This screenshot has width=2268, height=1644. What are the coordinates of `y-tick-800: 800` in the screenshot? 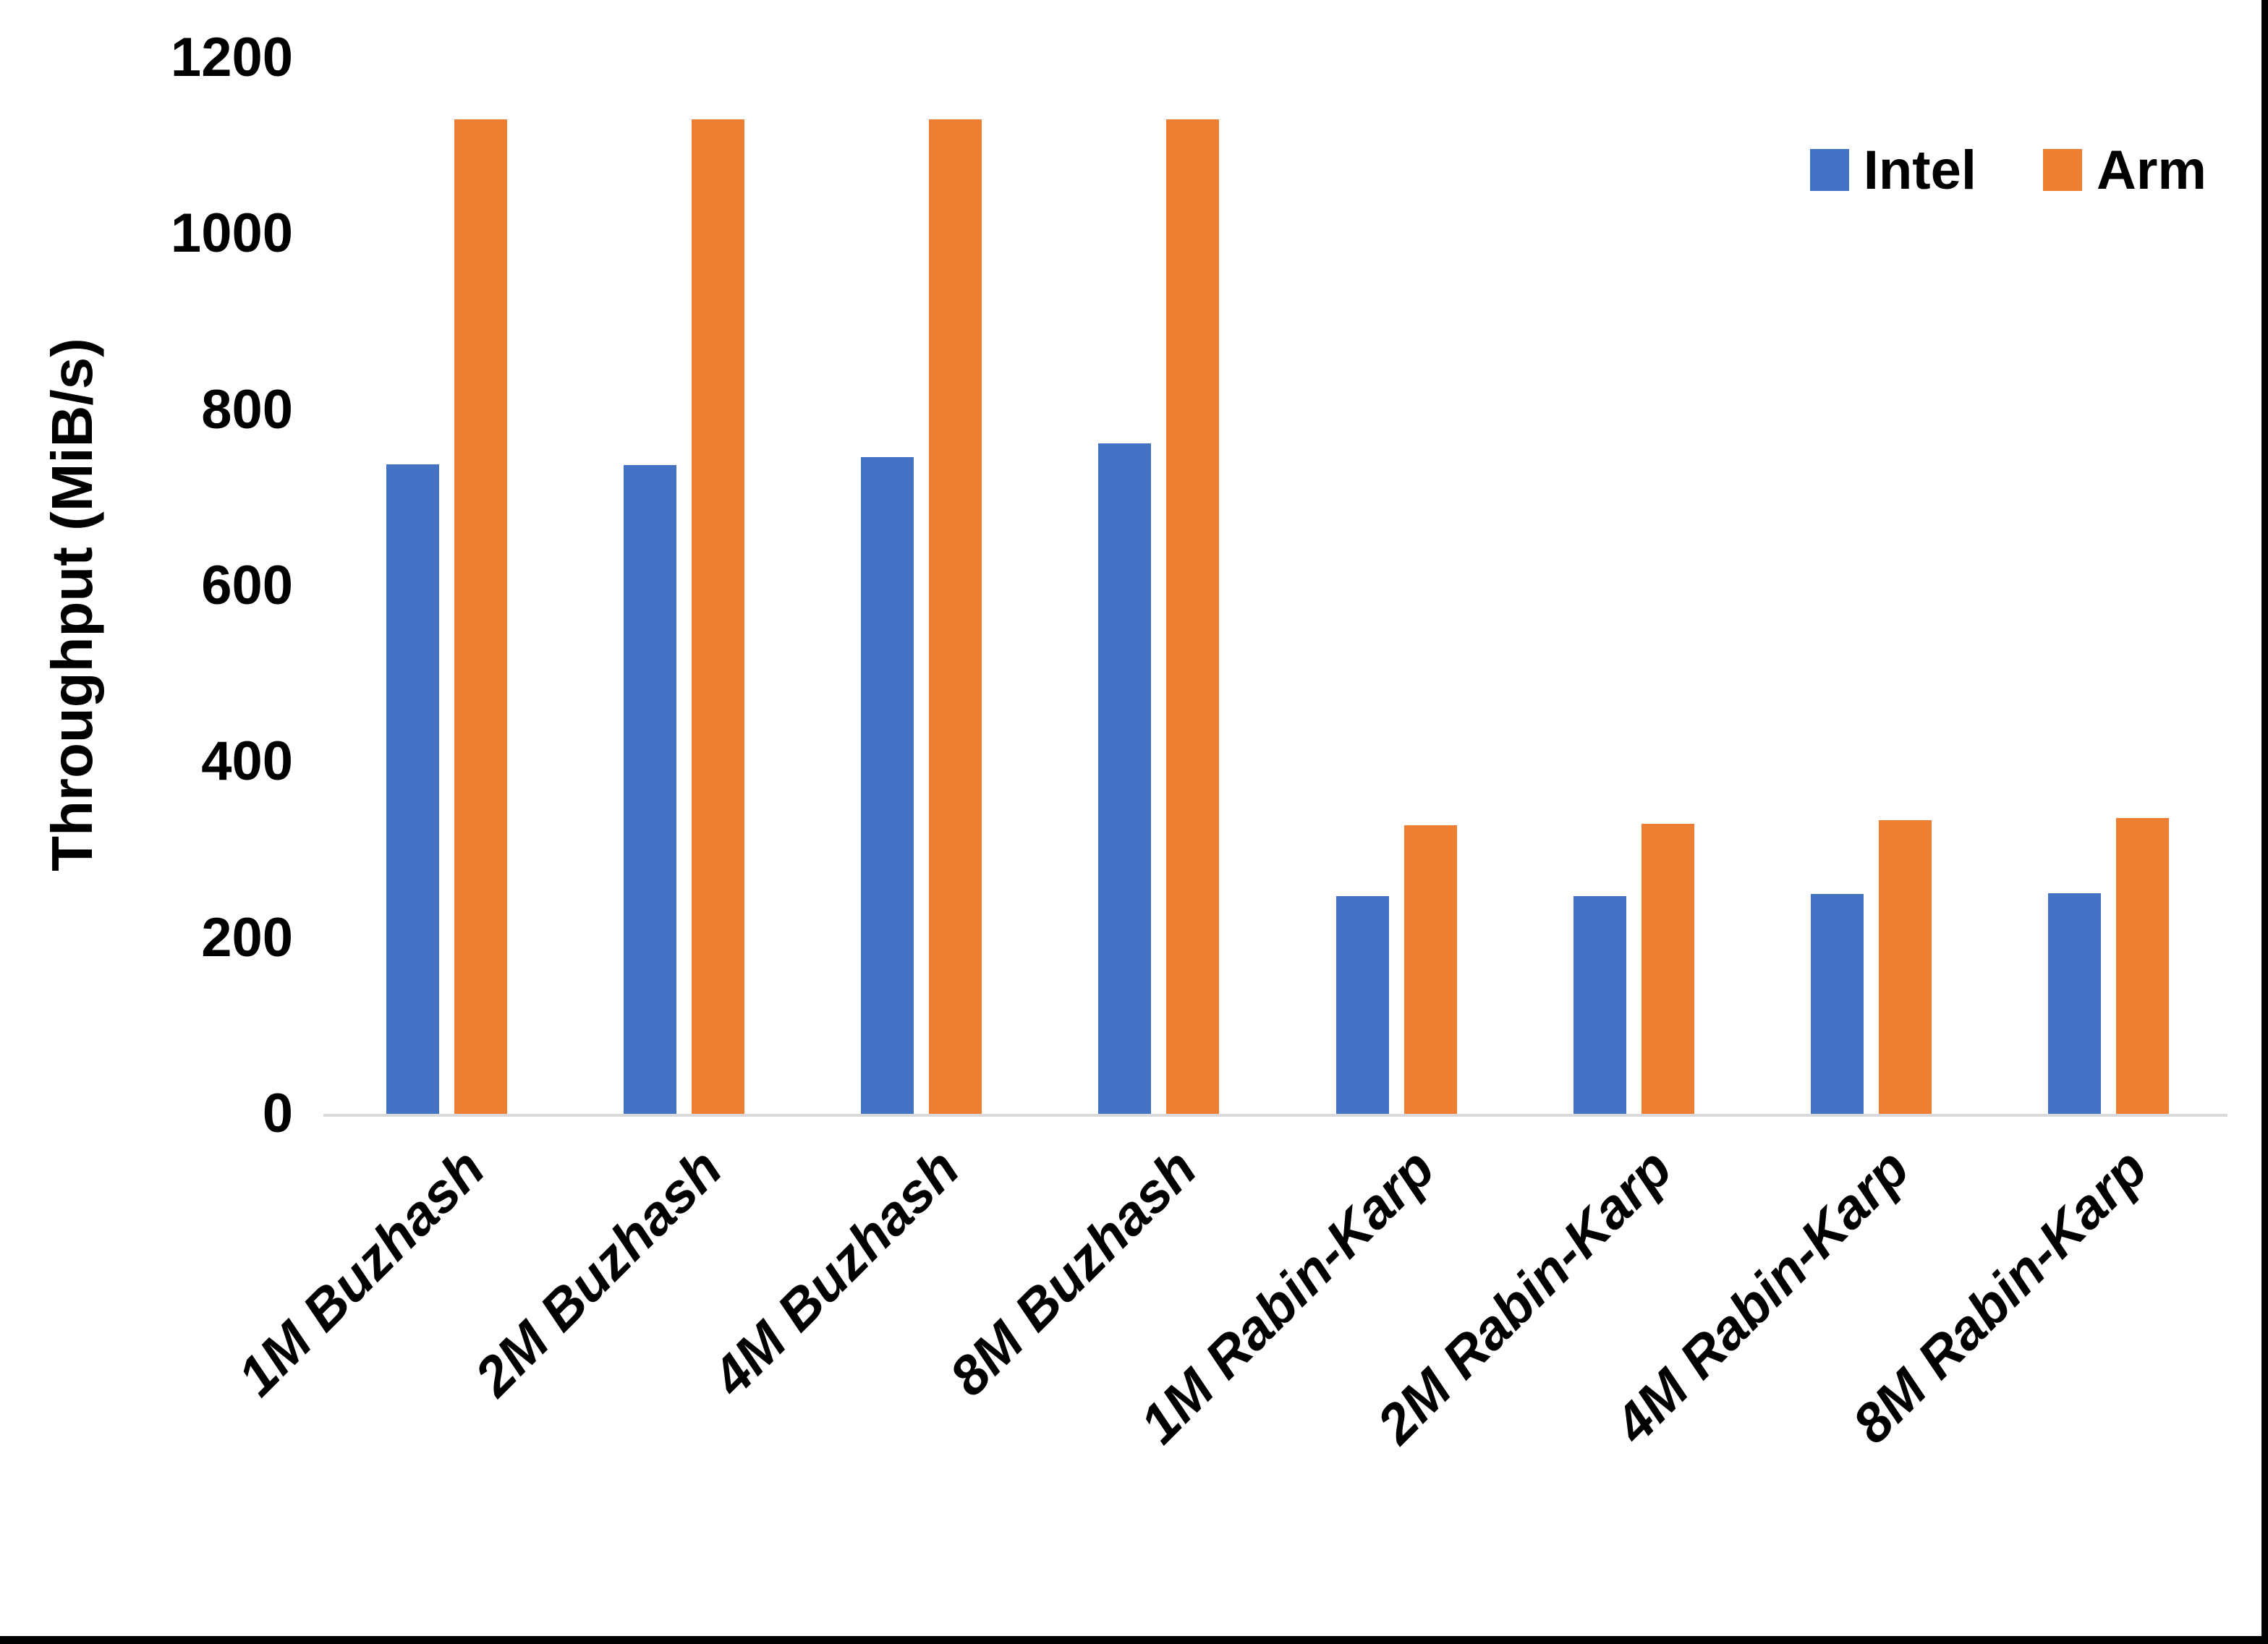 It's located at (247, 409).